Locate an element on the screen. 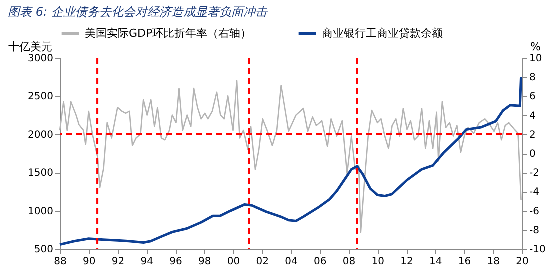 Image resolution: width=554 pixels, height=272 pixels. y2-tick-label: 4 is located at coordinates (533, 116).